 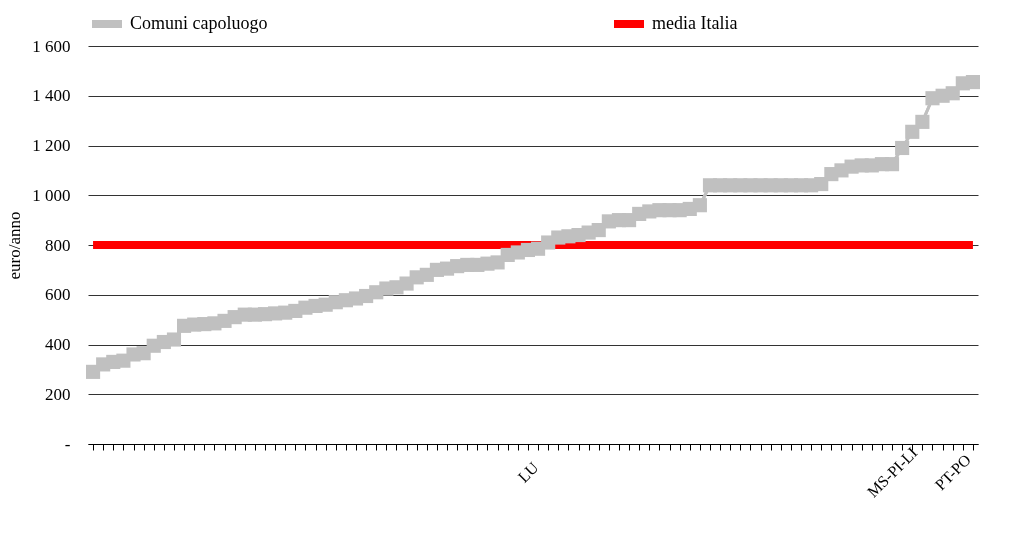 I want to click on y-tick-label: 1 600, so click(x=51, y=46).